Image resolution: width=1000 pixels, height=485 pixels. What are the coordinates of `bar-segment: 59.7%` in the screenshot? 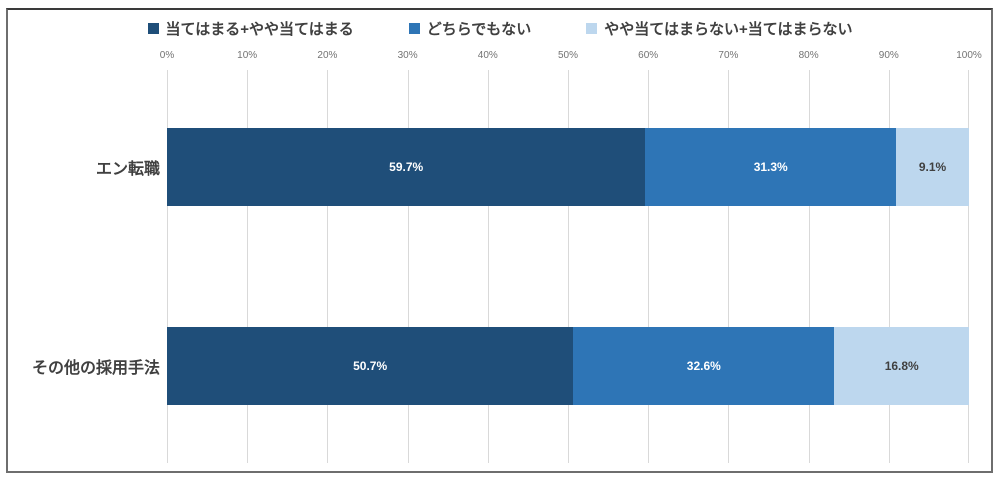 It's located at (406, 167).